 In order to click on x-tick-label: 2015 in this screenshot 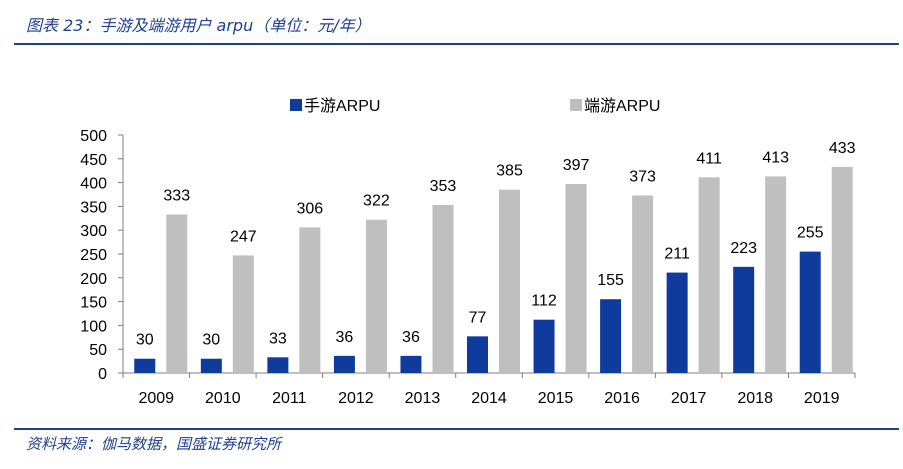, I will do `click(556, 398)`.